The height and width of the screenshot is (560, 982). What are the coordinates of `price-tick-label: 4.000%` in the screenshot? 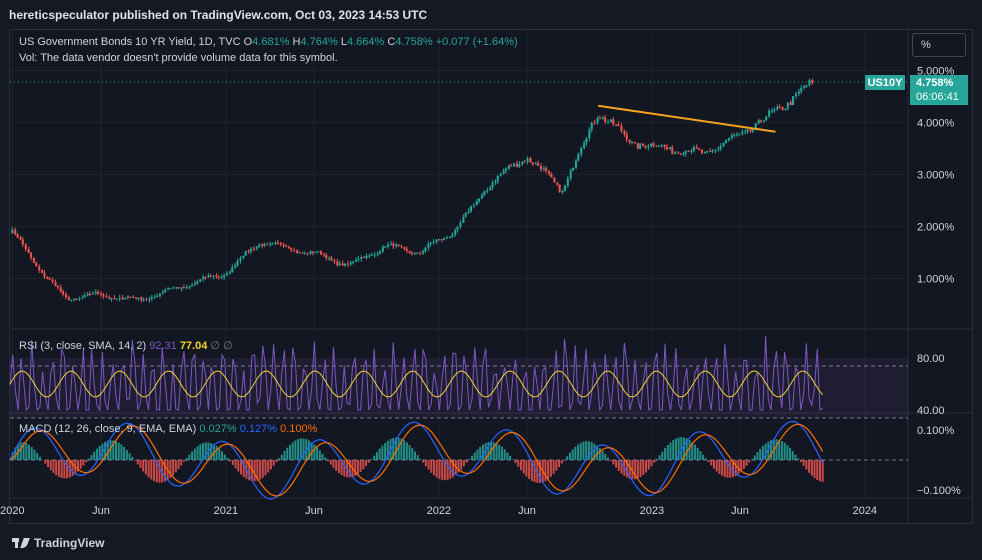 It's located at (936, 123).